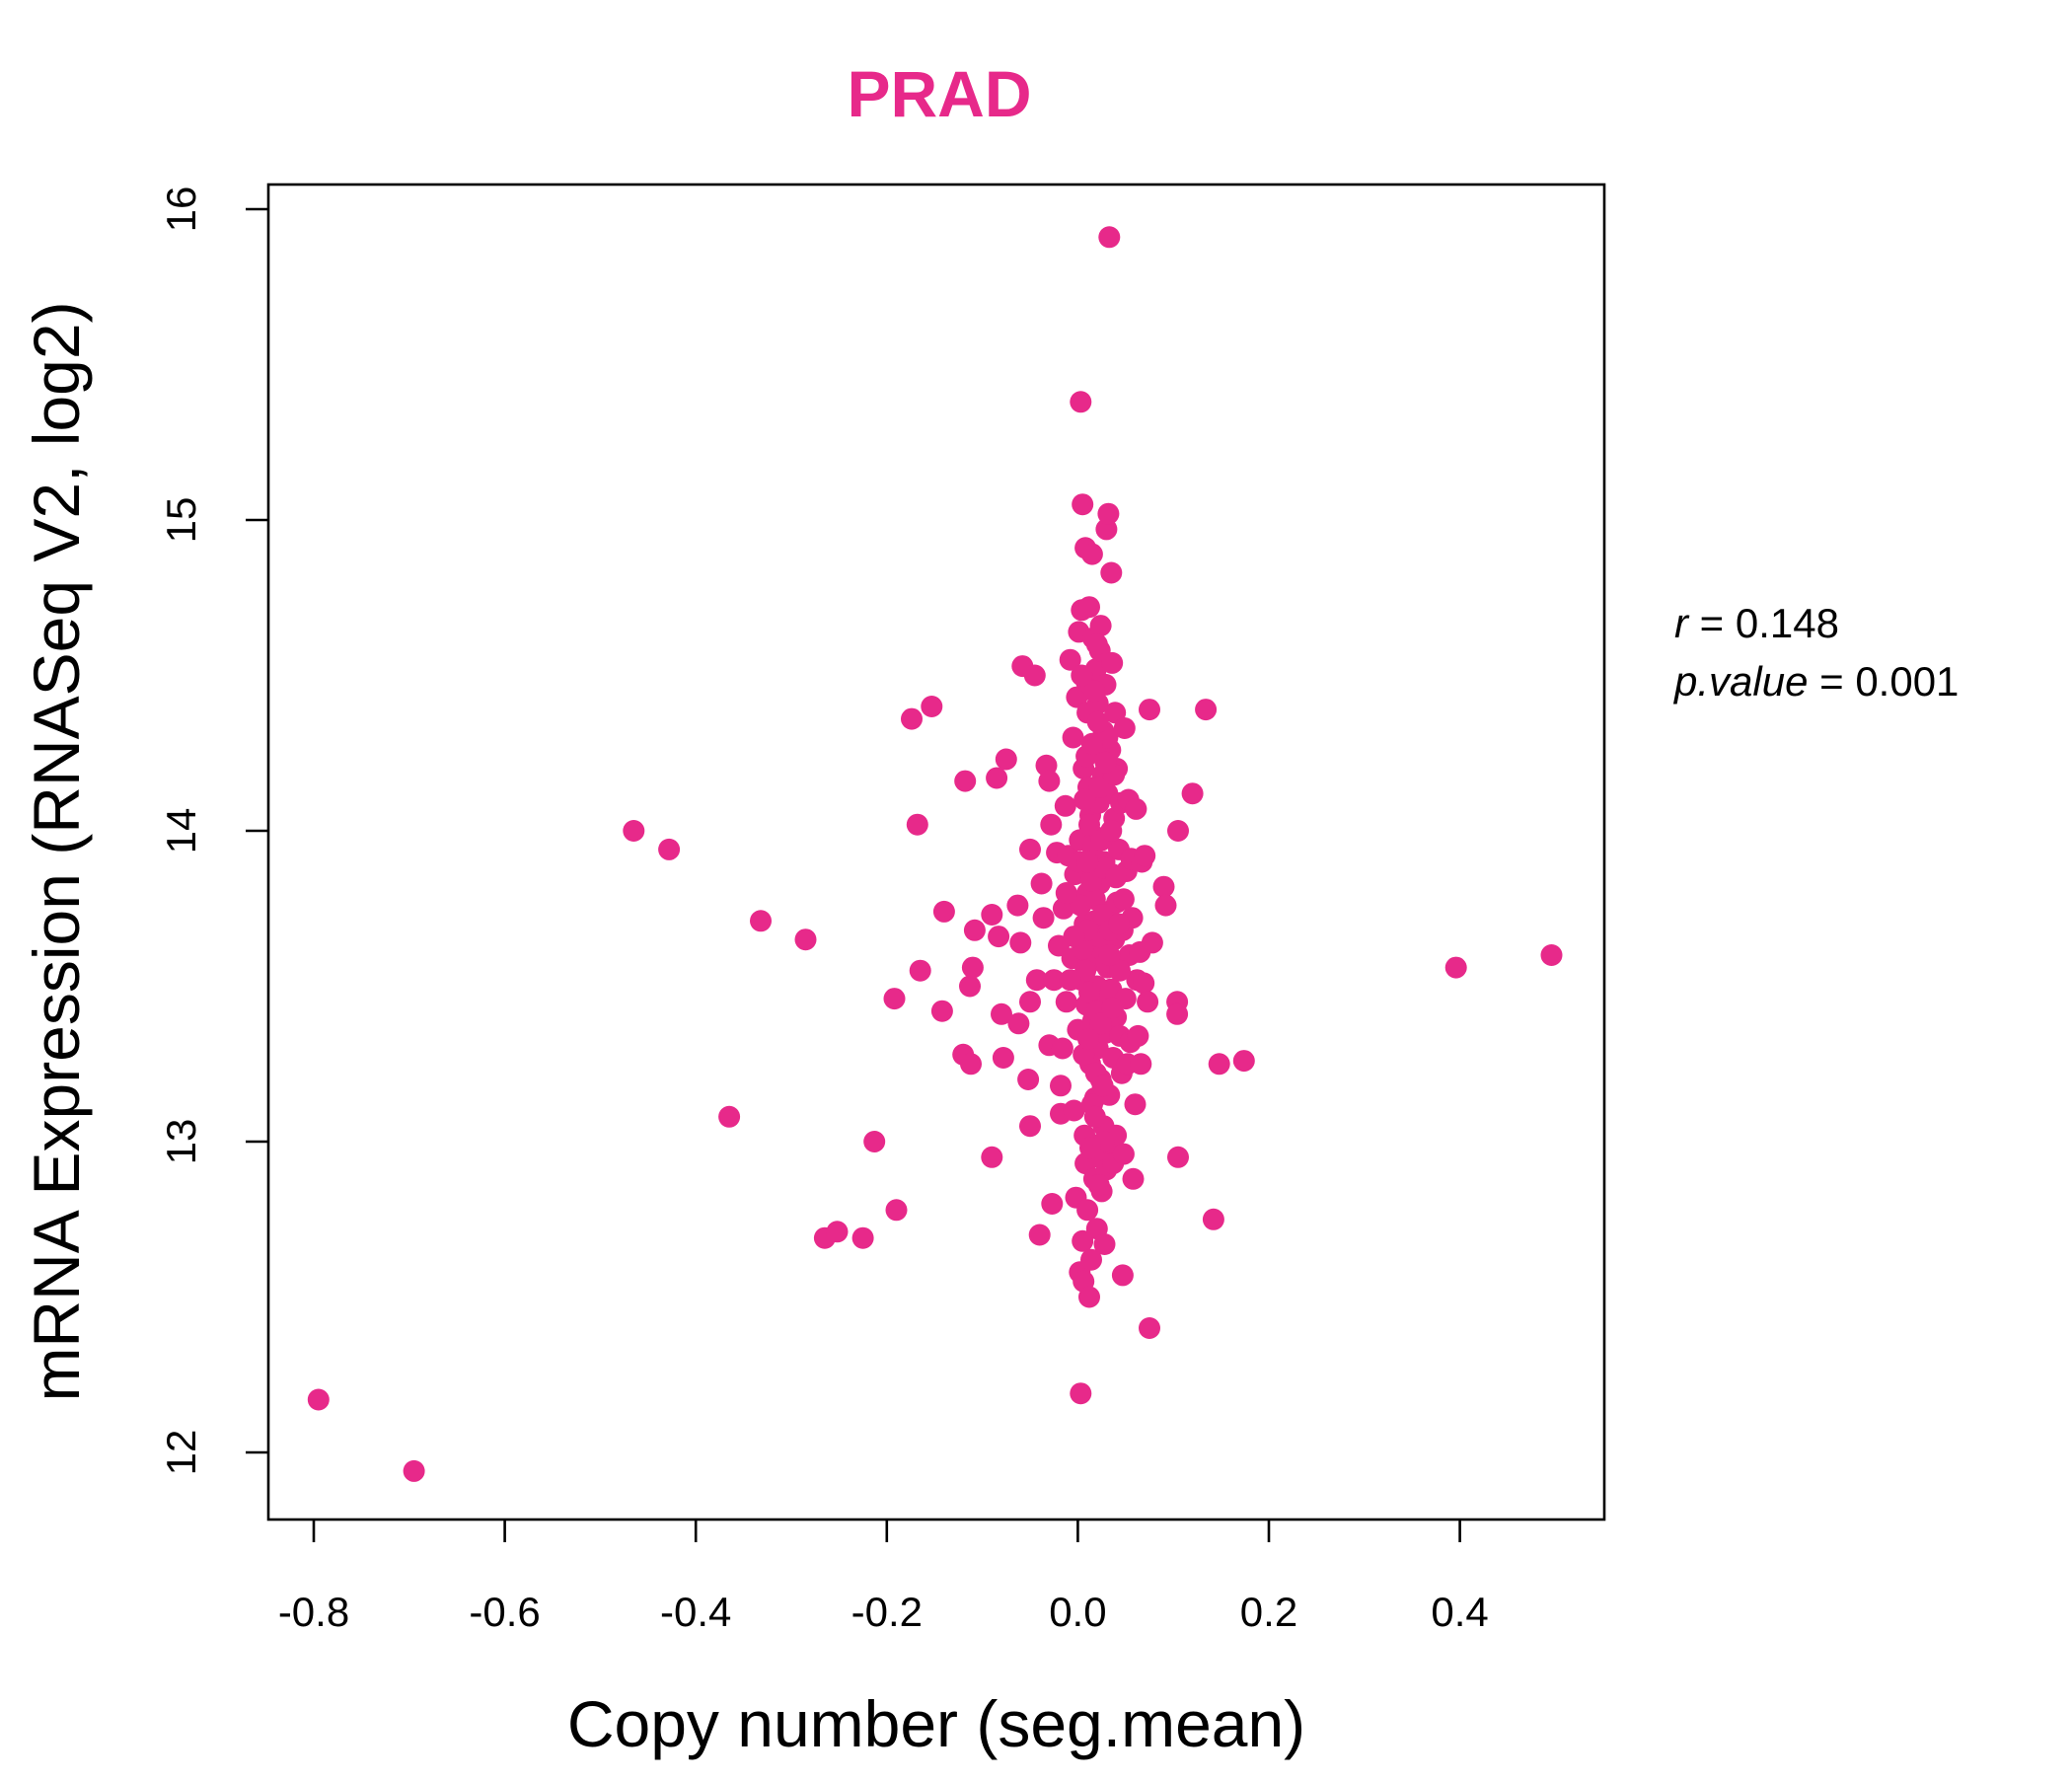 Image resolution: width=2072 pixels, height=1781 pixels. Describe the element at coordinates (181, 521) in the screenshot. I see `y-tick-label: 15` at that location.